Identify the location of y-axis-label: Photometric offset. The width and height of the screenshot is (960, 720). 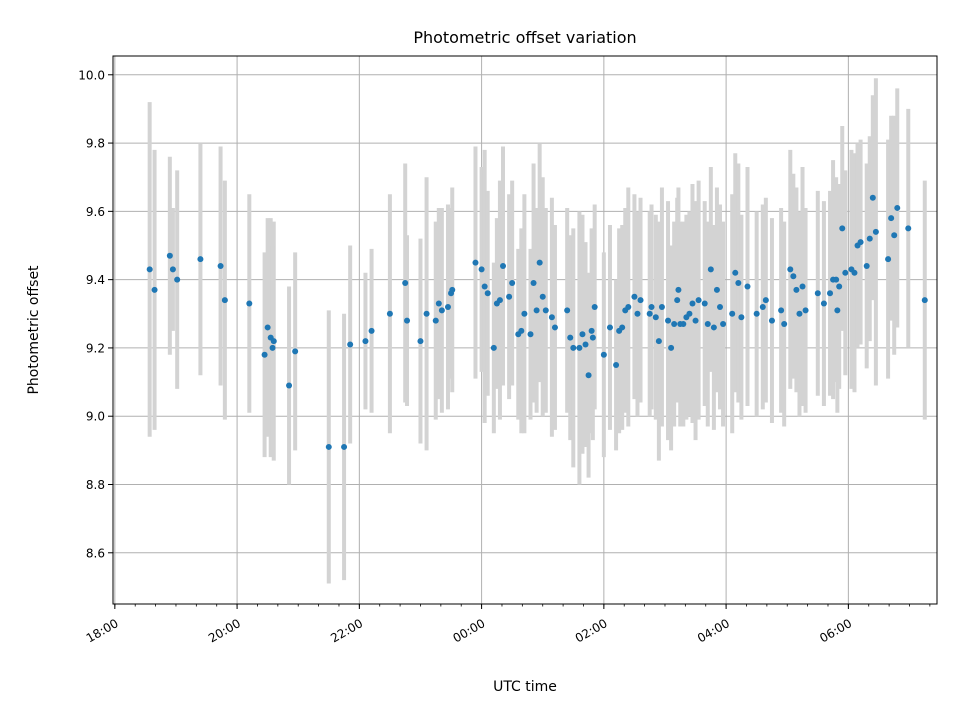
(34, 330).